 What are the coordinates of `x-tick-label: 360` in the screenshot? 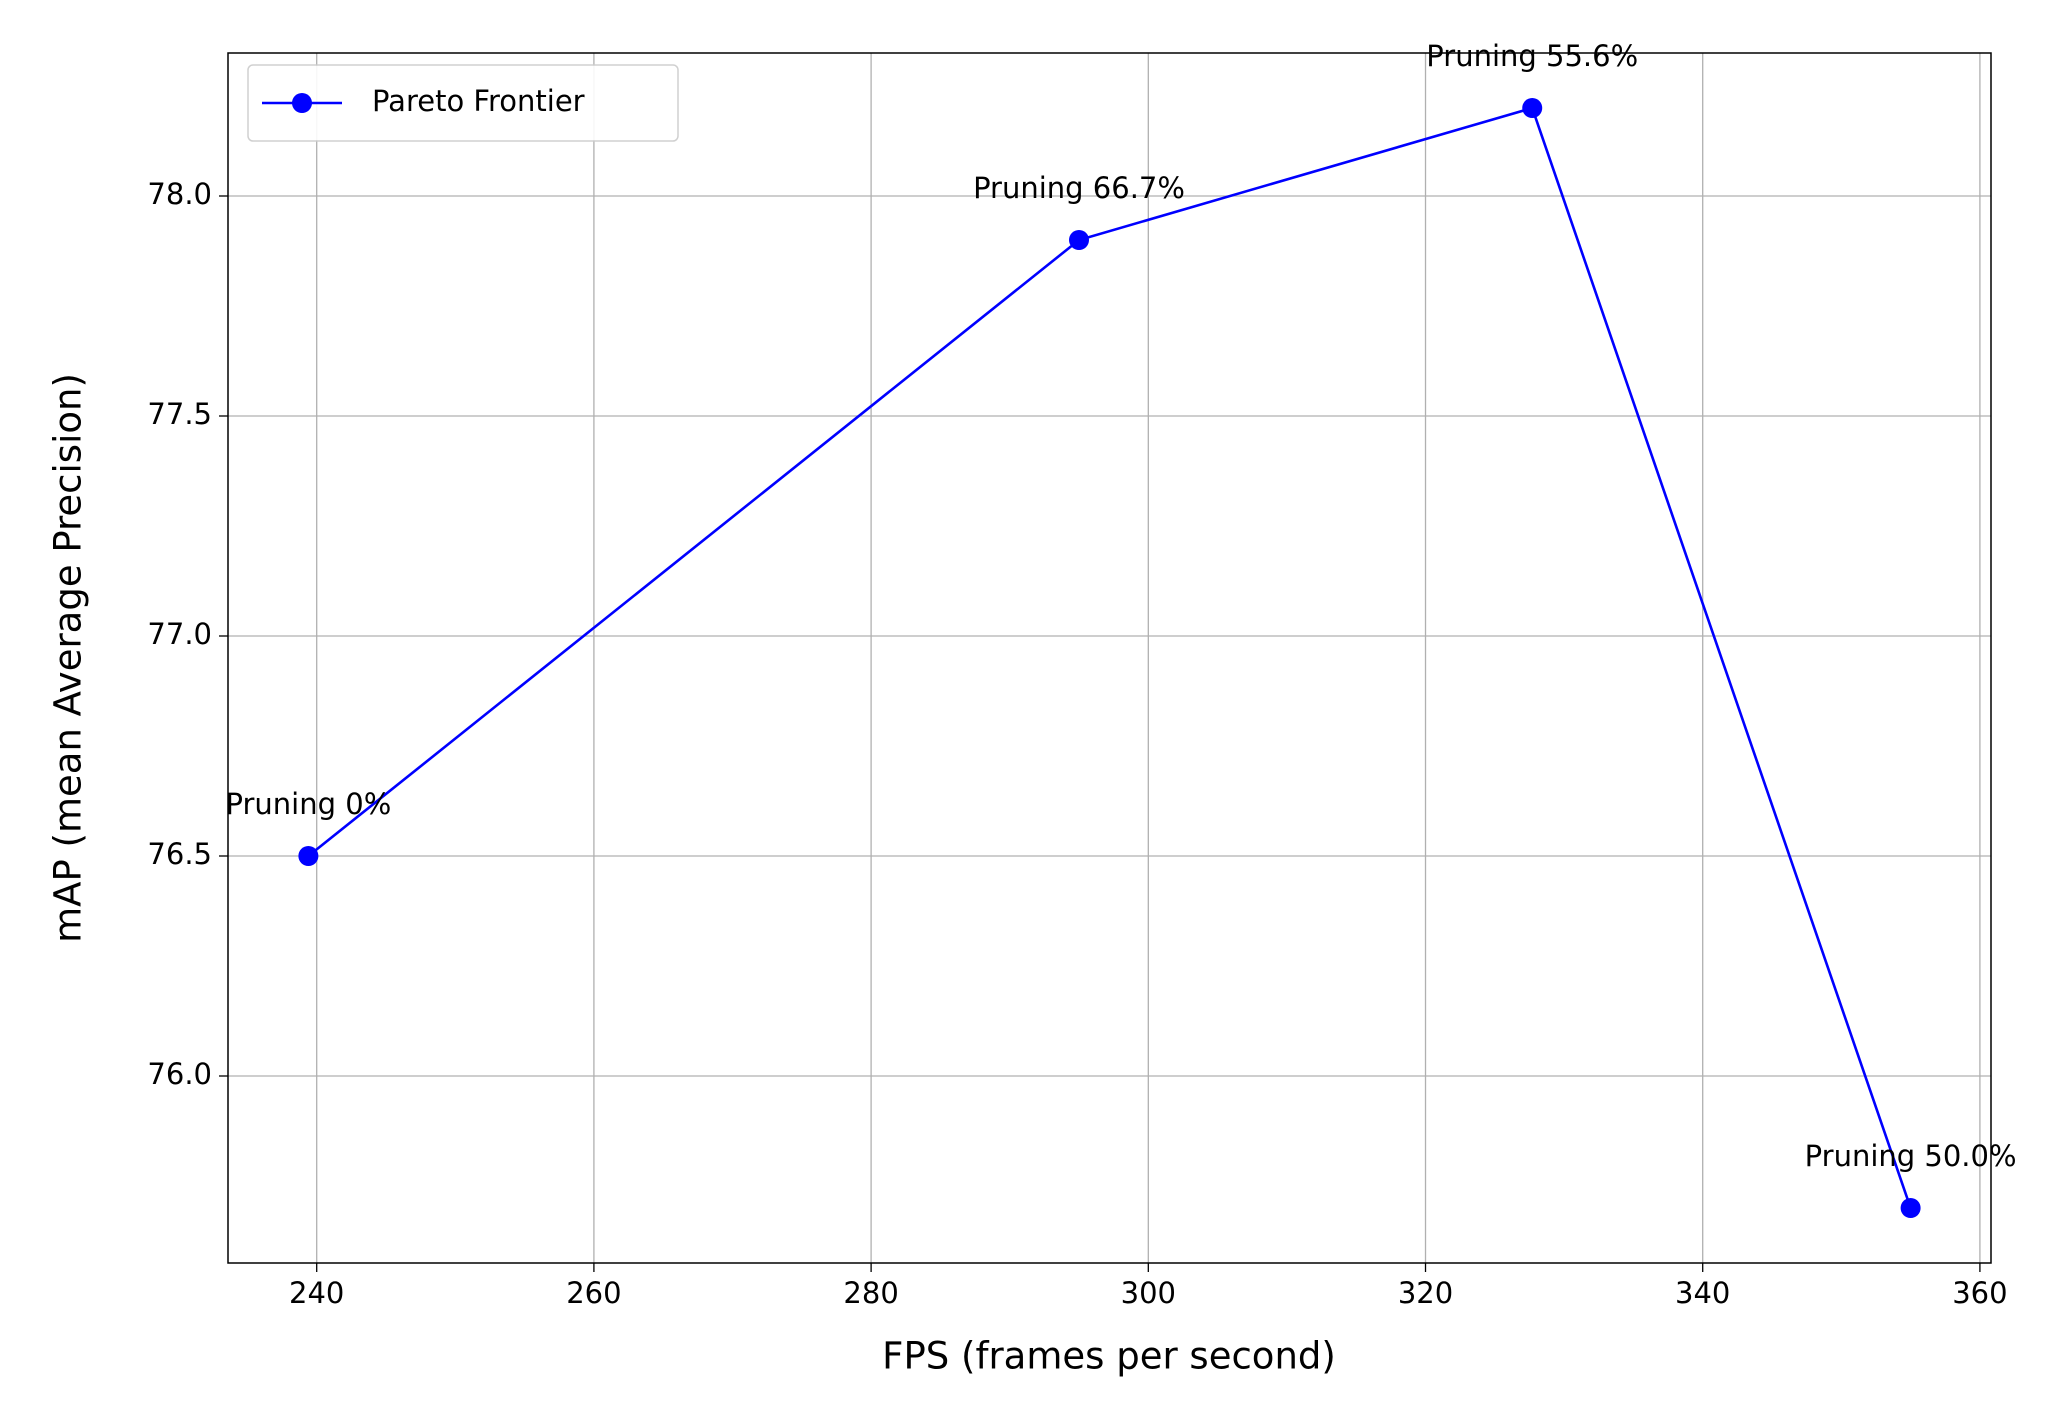 It's located at (1979, 1293).